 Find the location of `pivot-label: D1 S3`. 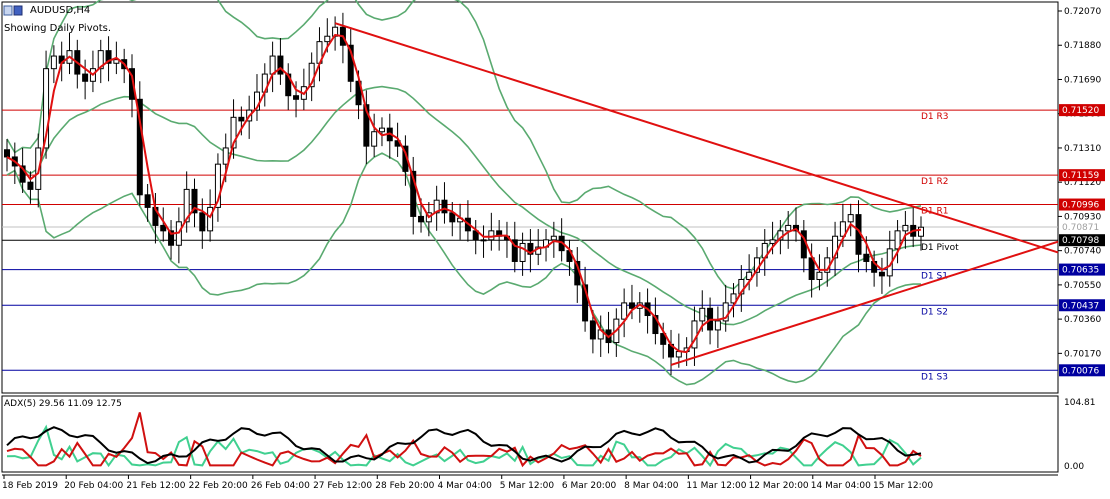

pivot-label: D1 S3 is located at coordinates (934, 377).